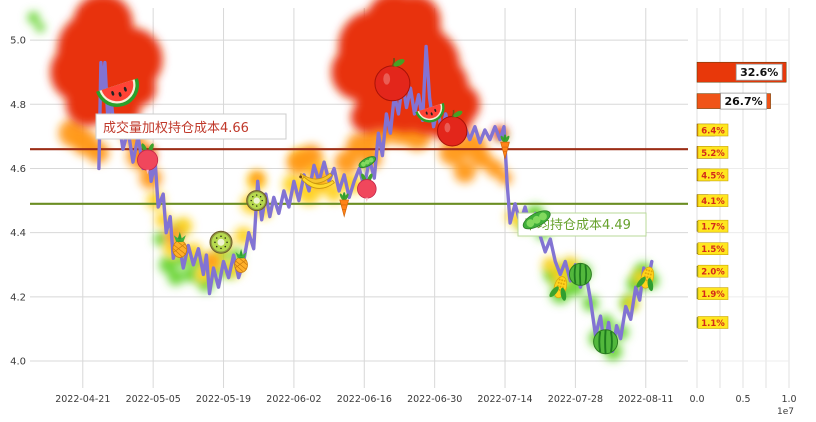 Image resolution: width=816 pixels, height=422 pixels. I want to click on vwap-cost-label-box, so click(191, 126).